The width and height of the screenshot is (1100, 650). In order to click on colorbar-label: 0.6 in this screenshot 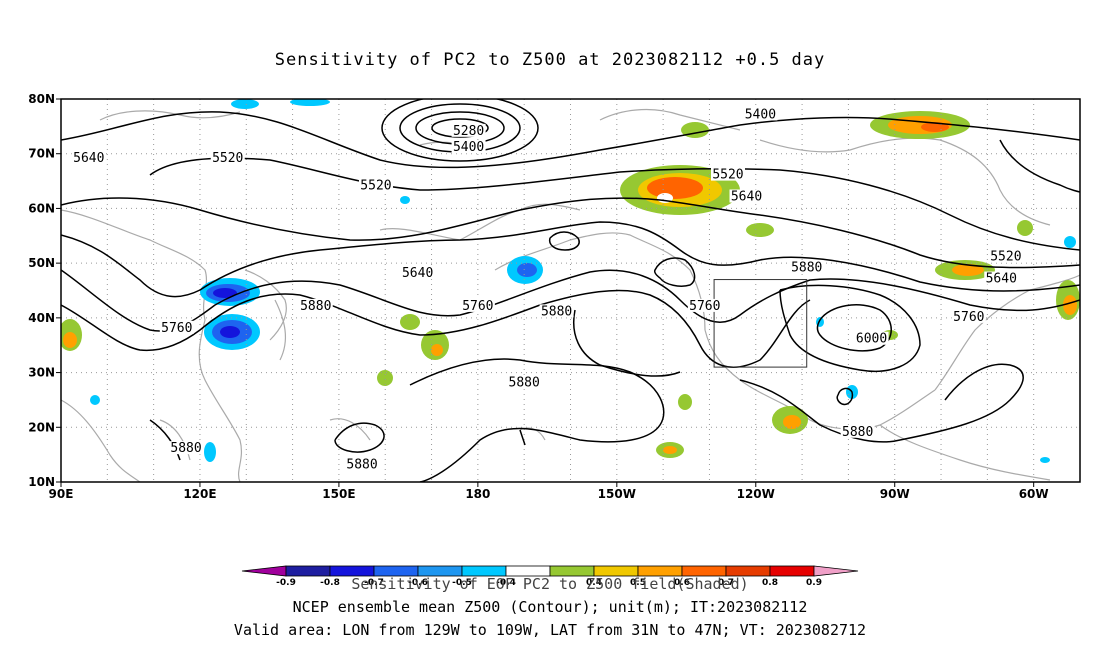, I will do `click(682, 583)`.